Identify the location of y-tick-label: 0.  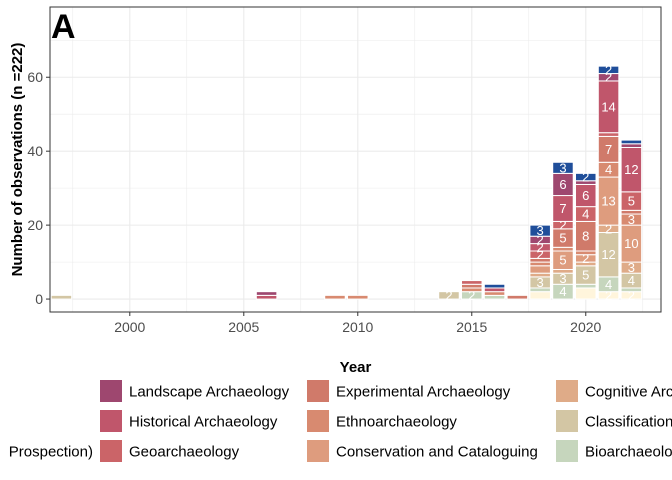
(39, 299).